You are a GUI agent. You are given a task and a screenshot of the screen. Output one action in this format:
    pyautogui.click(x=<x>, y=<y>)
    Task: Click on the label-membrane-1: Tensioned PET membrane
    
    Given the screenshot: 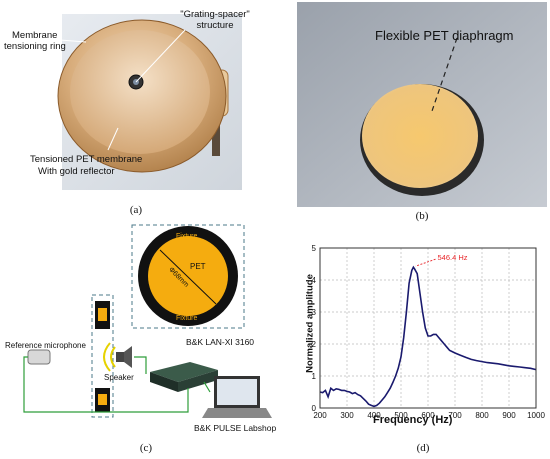 What is the action you would take?
    pyautogui.click(x=86, y=159)
    